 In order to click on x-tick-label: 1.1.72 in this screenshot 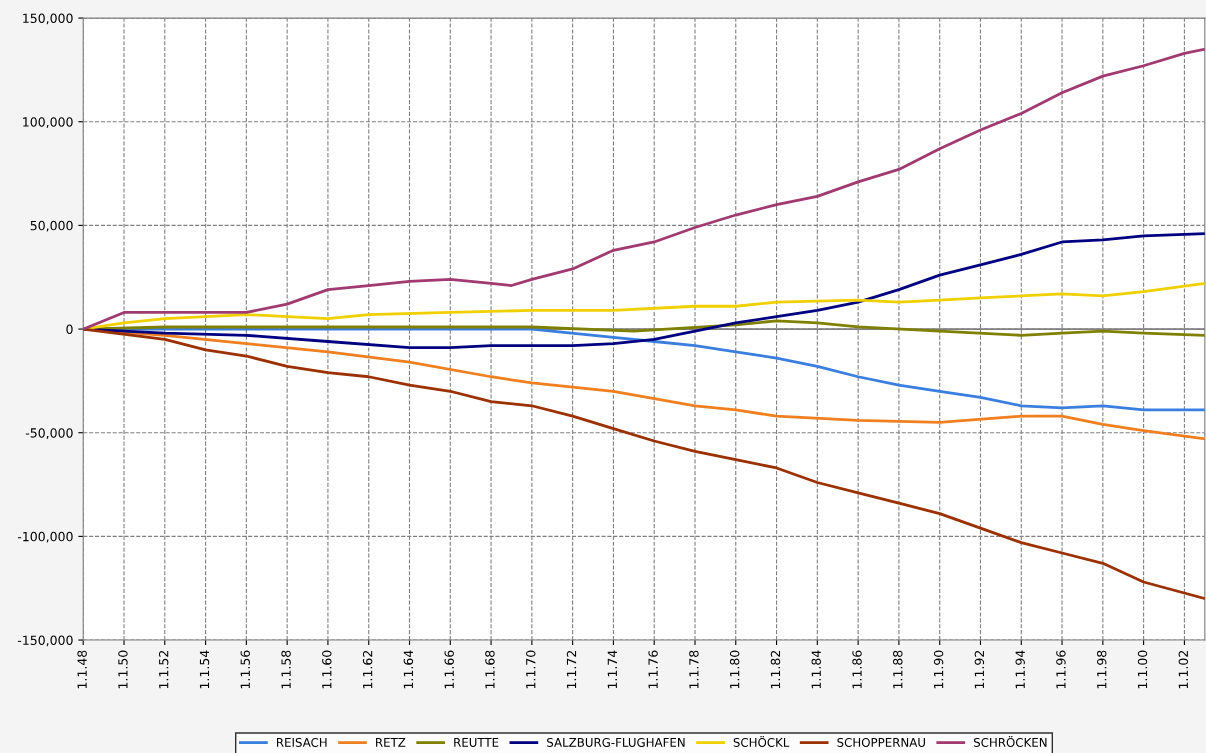, I will do `click(571, 670)`.